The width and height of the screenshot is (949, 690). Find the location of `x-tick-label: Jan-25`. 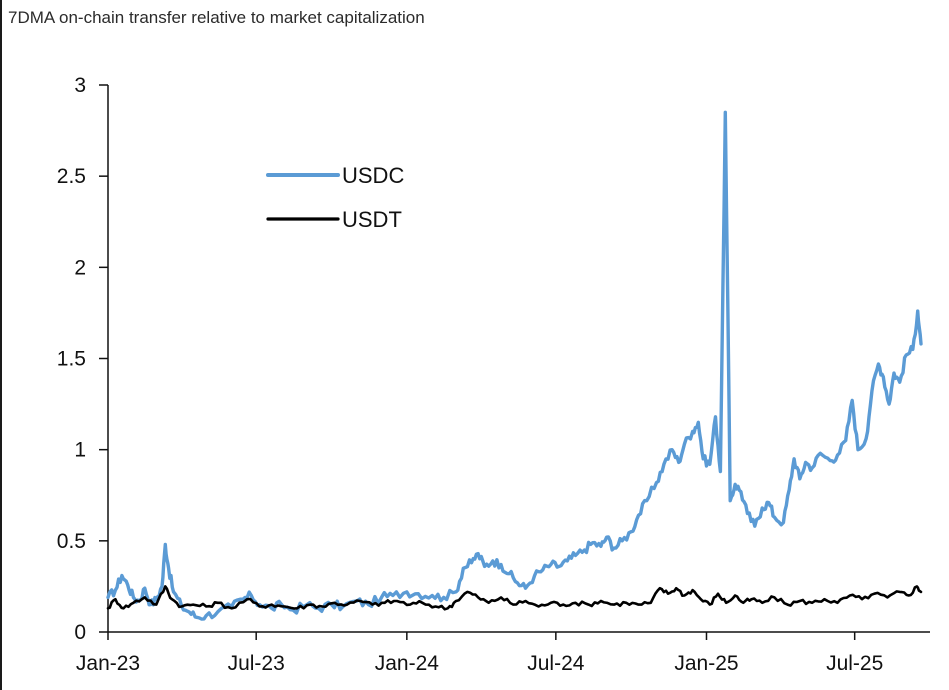

x-tick-label: Jan-25 is located at coordinates (706, 663).